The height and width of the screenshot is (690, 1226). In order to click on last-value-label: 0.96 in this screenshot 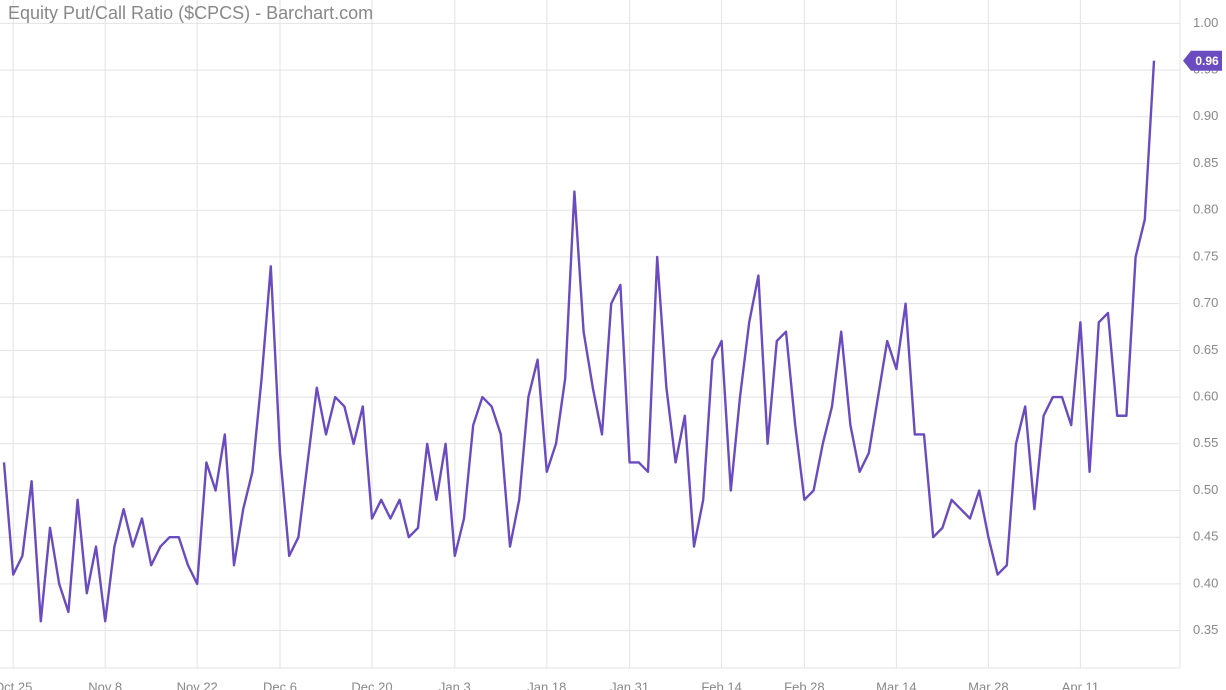, I will do `click(1207, 61)`.